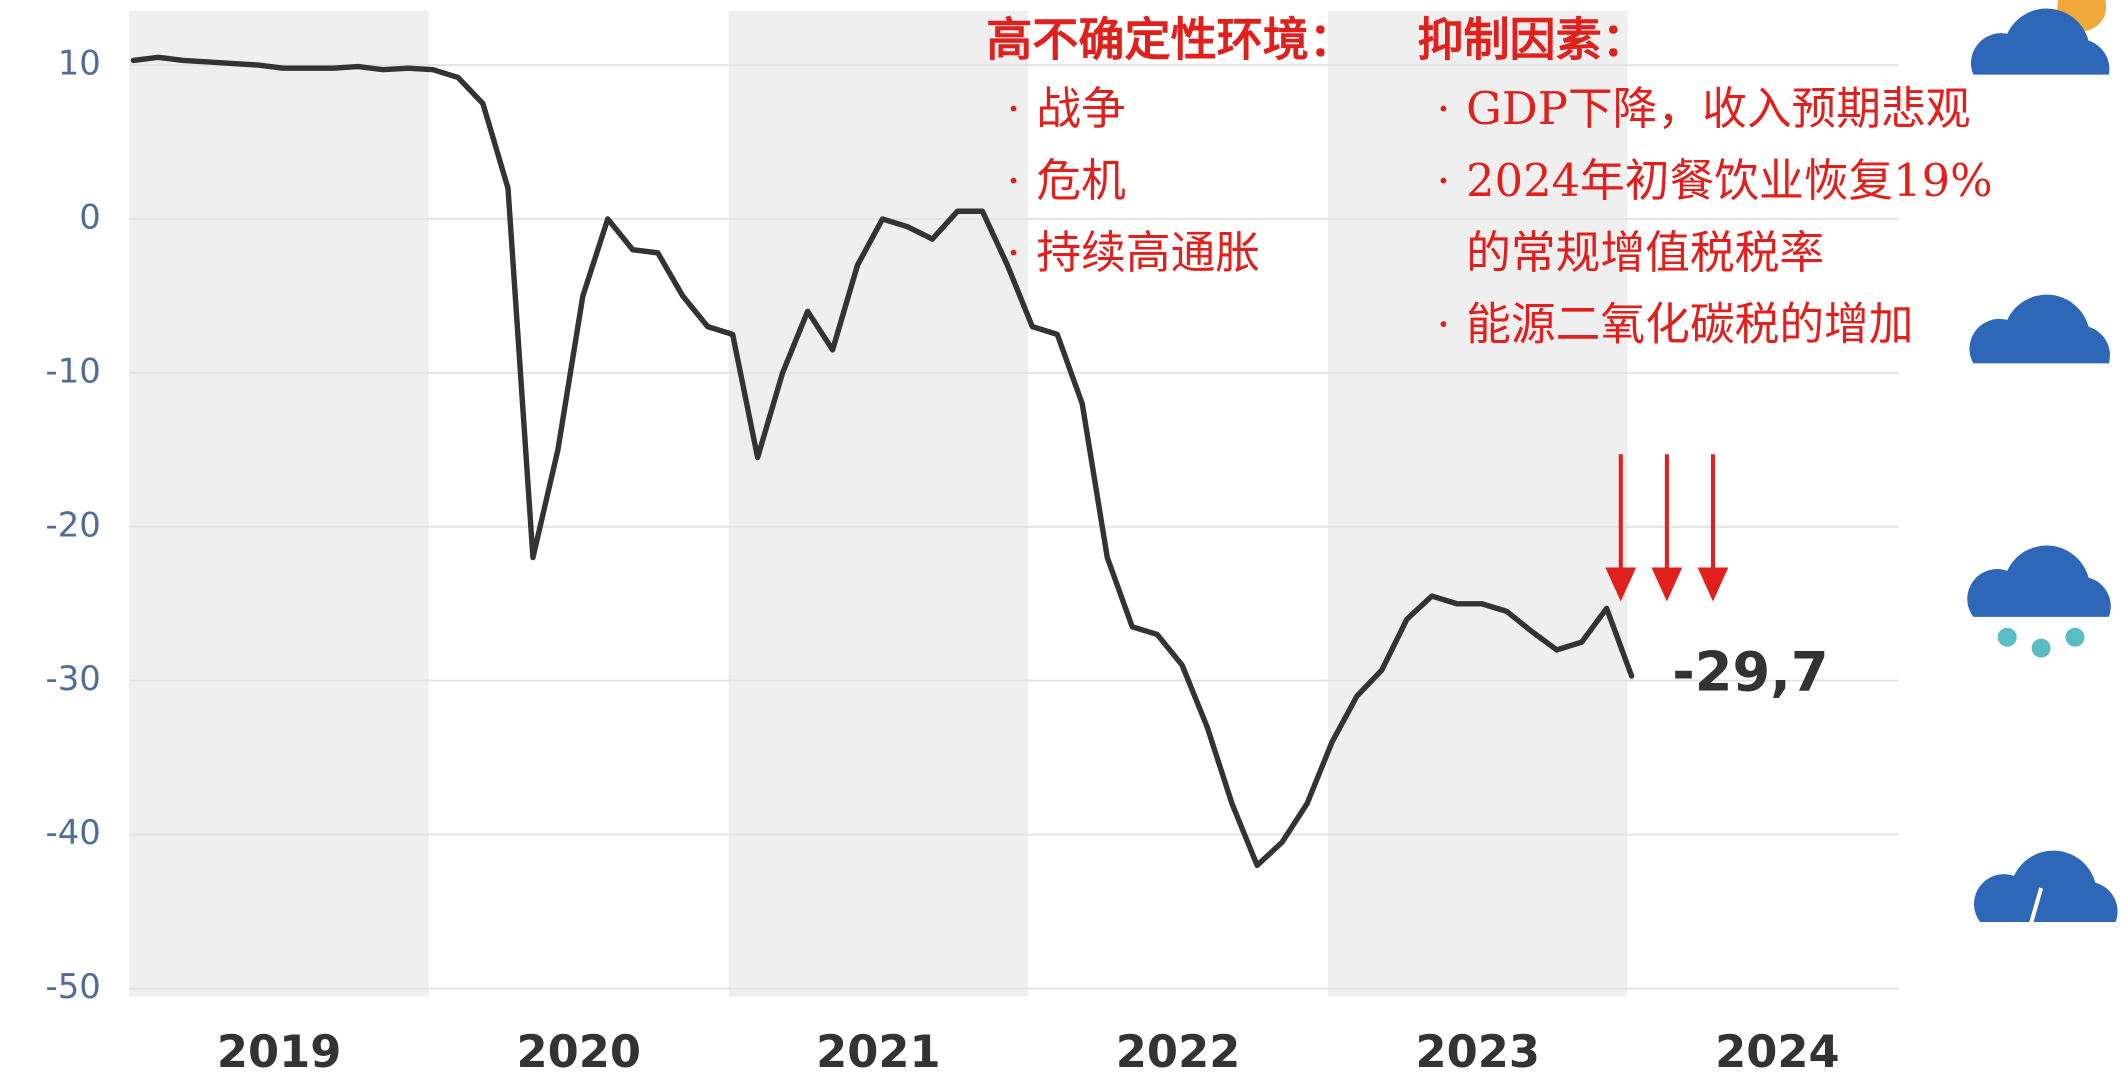 This screenshot has width=2127, height=1082. I want to click on annotation-item: 2024年初餐饮业恢复19%, so click(1729, 180).